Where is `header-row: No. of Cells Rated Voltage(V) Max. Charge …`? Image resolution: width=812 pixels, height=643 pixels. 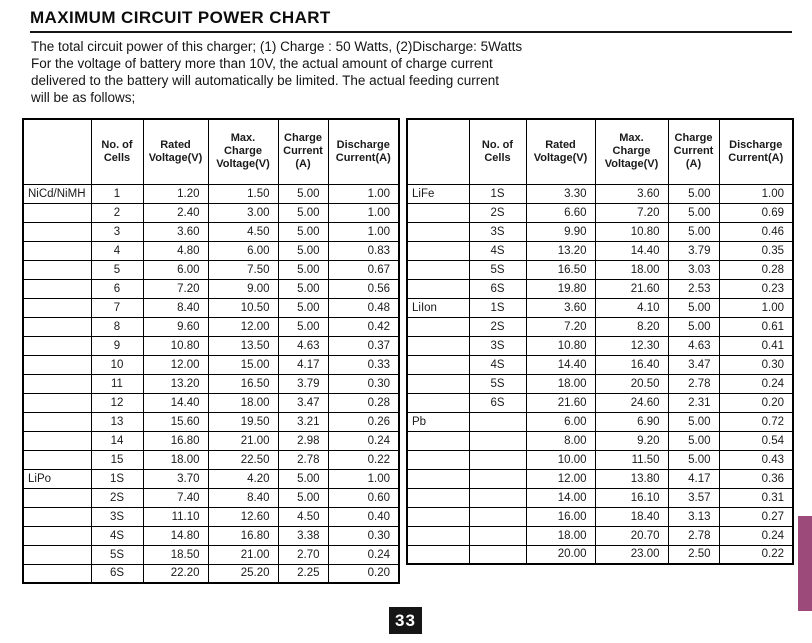 header-row: No. of Cells Rated Voltage(V) Max. Charge … is located at coordinates (211, 151).